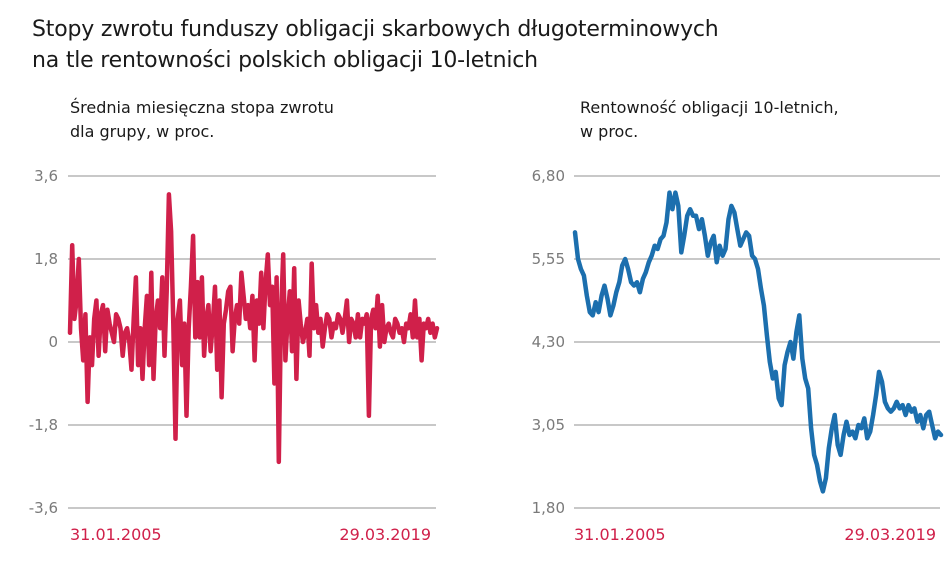 This screenshot has height=562, width=948. What do you see at coordinates (116, 534) in the screenshot?
I see `left-x-start-label: 31.01.2005` at bounding box center [116, 534].